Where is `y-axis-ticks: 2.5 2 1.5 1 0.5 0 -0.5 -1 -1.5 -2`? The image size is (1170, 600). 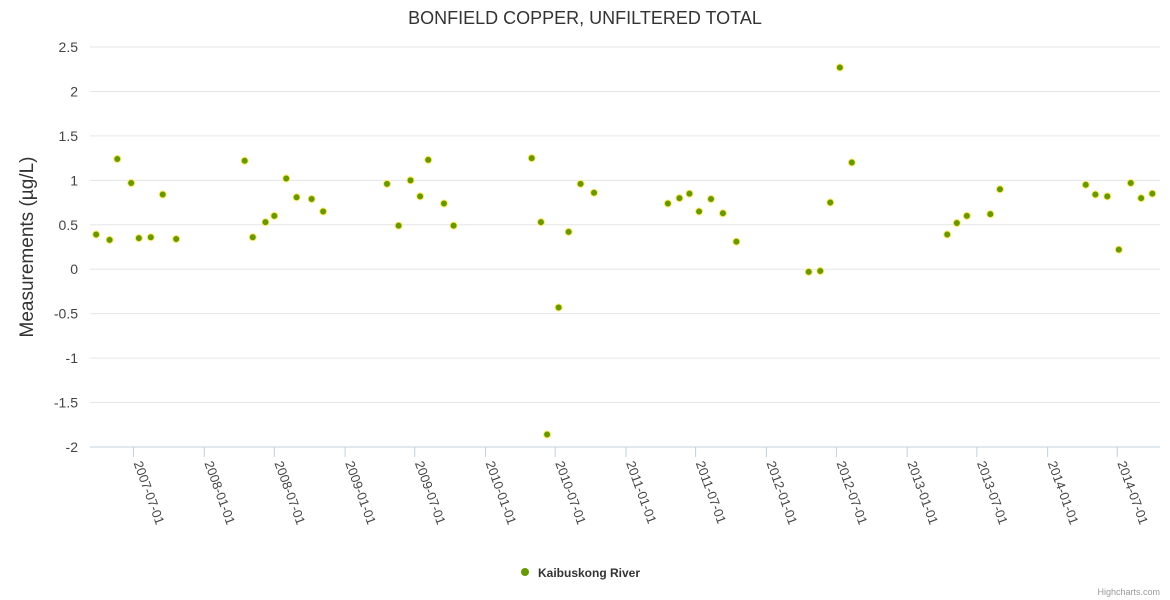 y-axis-ticks: 2.5 2 1.5 1 0.5 0 -0.5 -1 -1.5 -2 is located at coordinates (66, 247).